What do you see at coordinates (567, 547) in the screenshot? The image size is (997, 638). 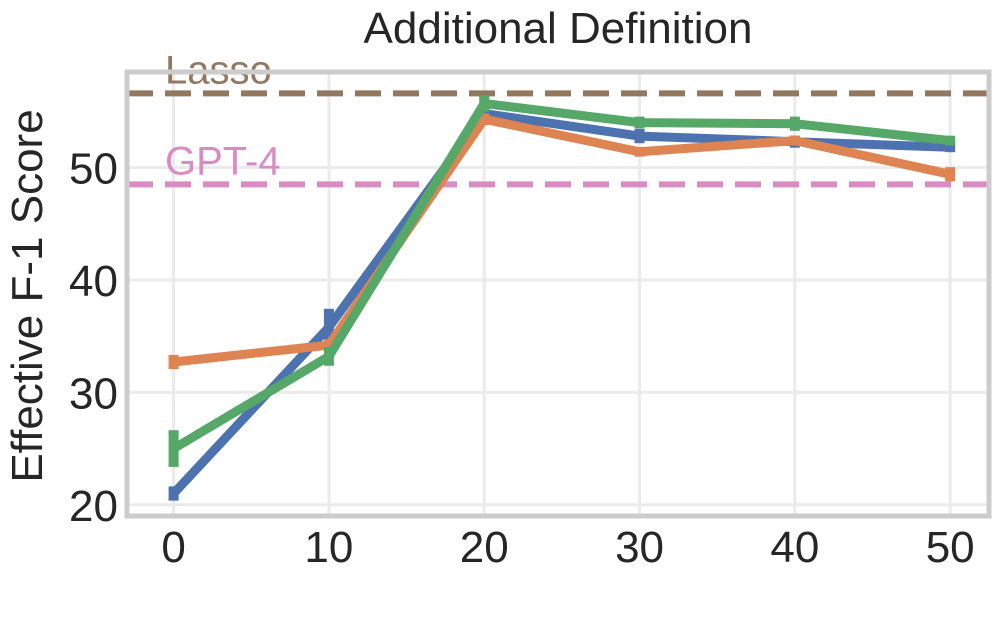 I see `x-tick-labels: 0 10 20 30 40 50` at bounding box center [567, 547].